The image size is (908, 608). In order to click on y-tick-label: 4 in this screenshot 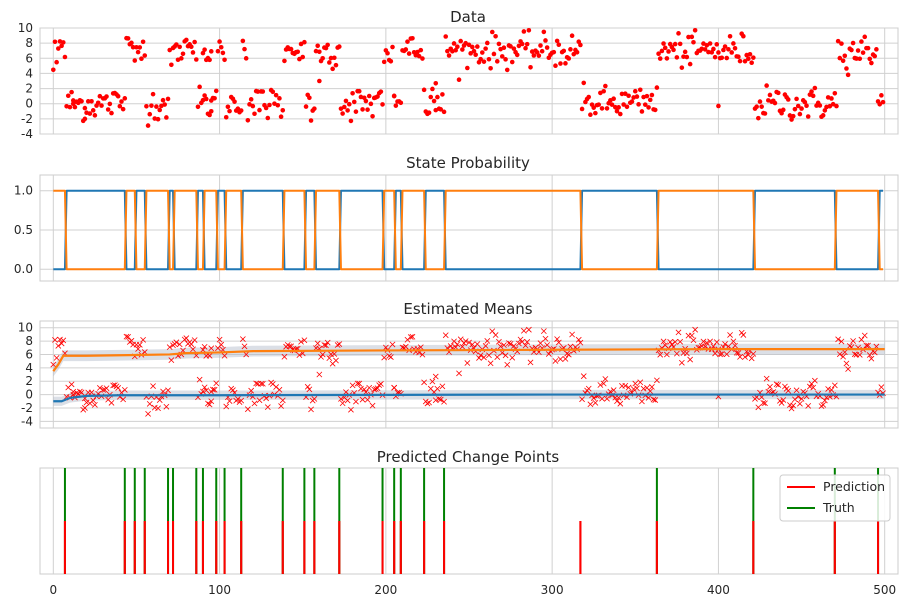, I will do `click(29, 73)`.